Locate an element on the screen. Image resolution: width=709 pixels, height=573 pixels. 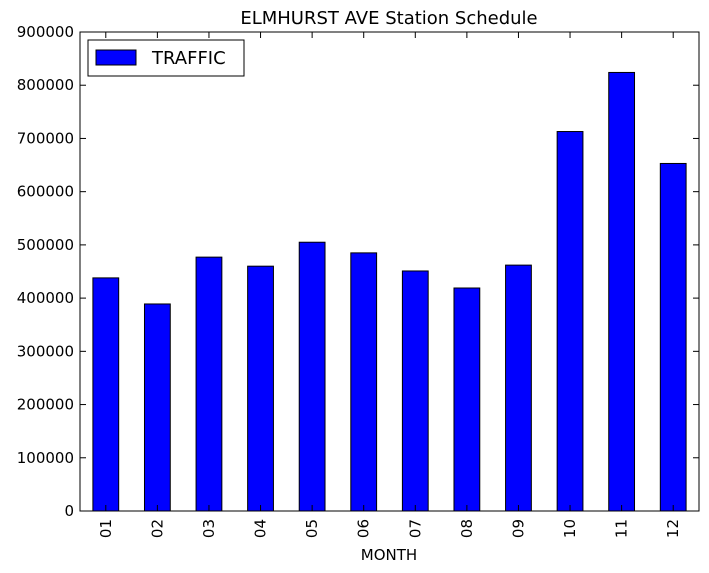
legend-label: TRAFFIC is located at coordinates (188, 58).